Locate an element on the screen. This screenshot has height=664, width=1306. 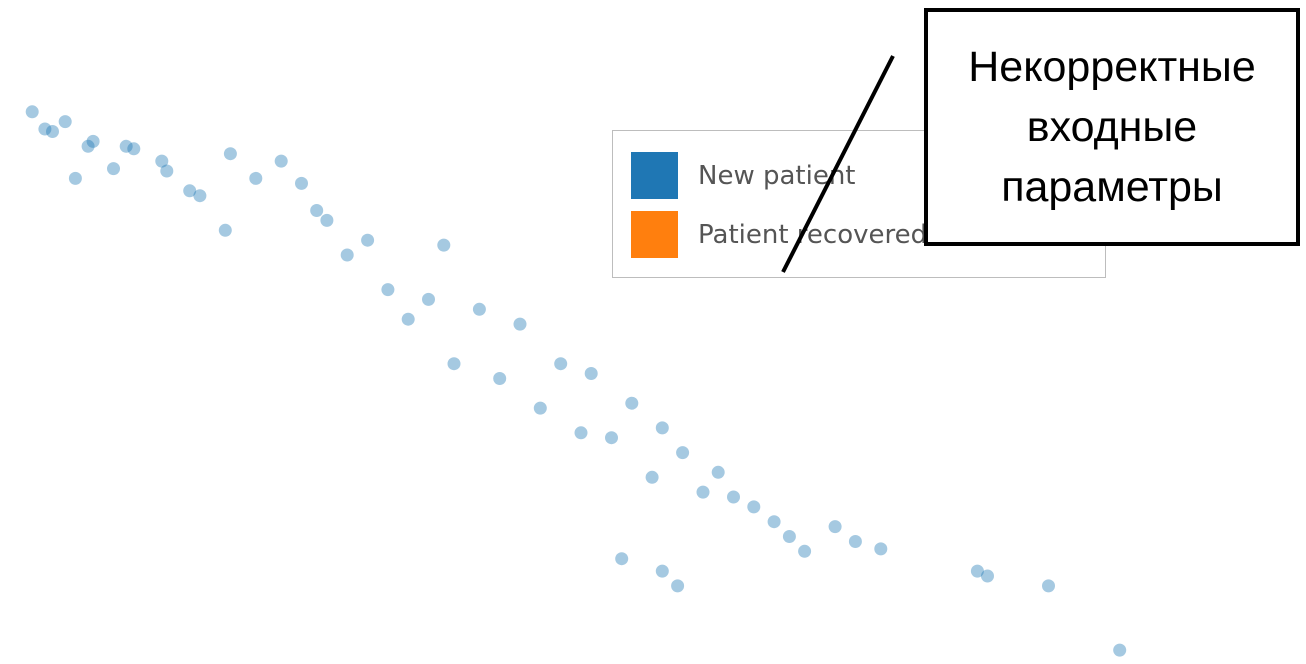
legend-item-patient-recovered: Patient recovered is located at coordinates (779, 234).